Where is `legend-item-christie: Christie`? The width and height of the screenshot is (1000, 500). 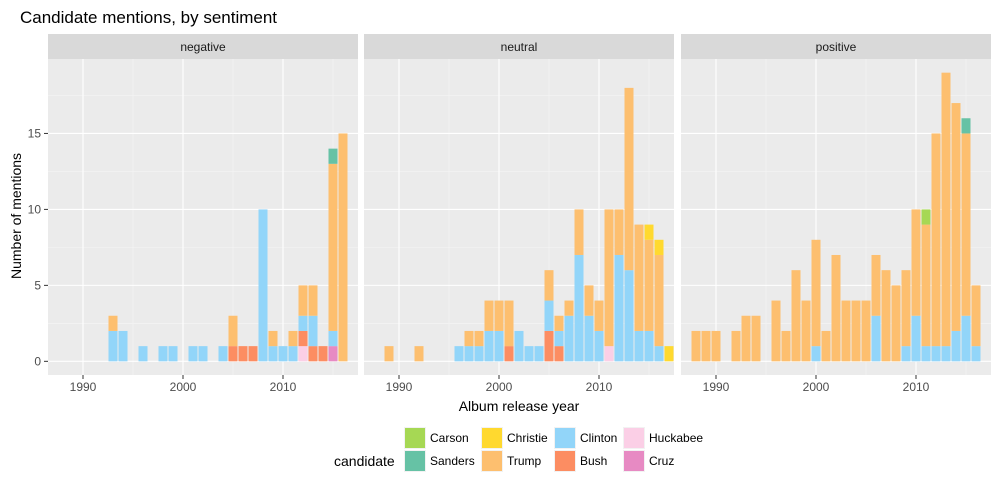 legend-item-christie: Christie is located at coordinates (514, 438).